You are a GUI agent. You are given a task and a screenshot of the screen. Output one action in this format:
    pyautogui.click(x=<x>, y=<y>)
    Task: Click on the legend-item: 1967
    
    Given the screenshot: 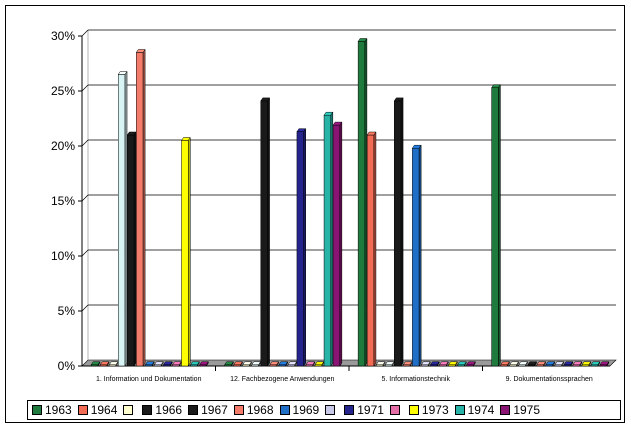 What is the action you would take?
    pyautogui.click(x=208, y=410)
    